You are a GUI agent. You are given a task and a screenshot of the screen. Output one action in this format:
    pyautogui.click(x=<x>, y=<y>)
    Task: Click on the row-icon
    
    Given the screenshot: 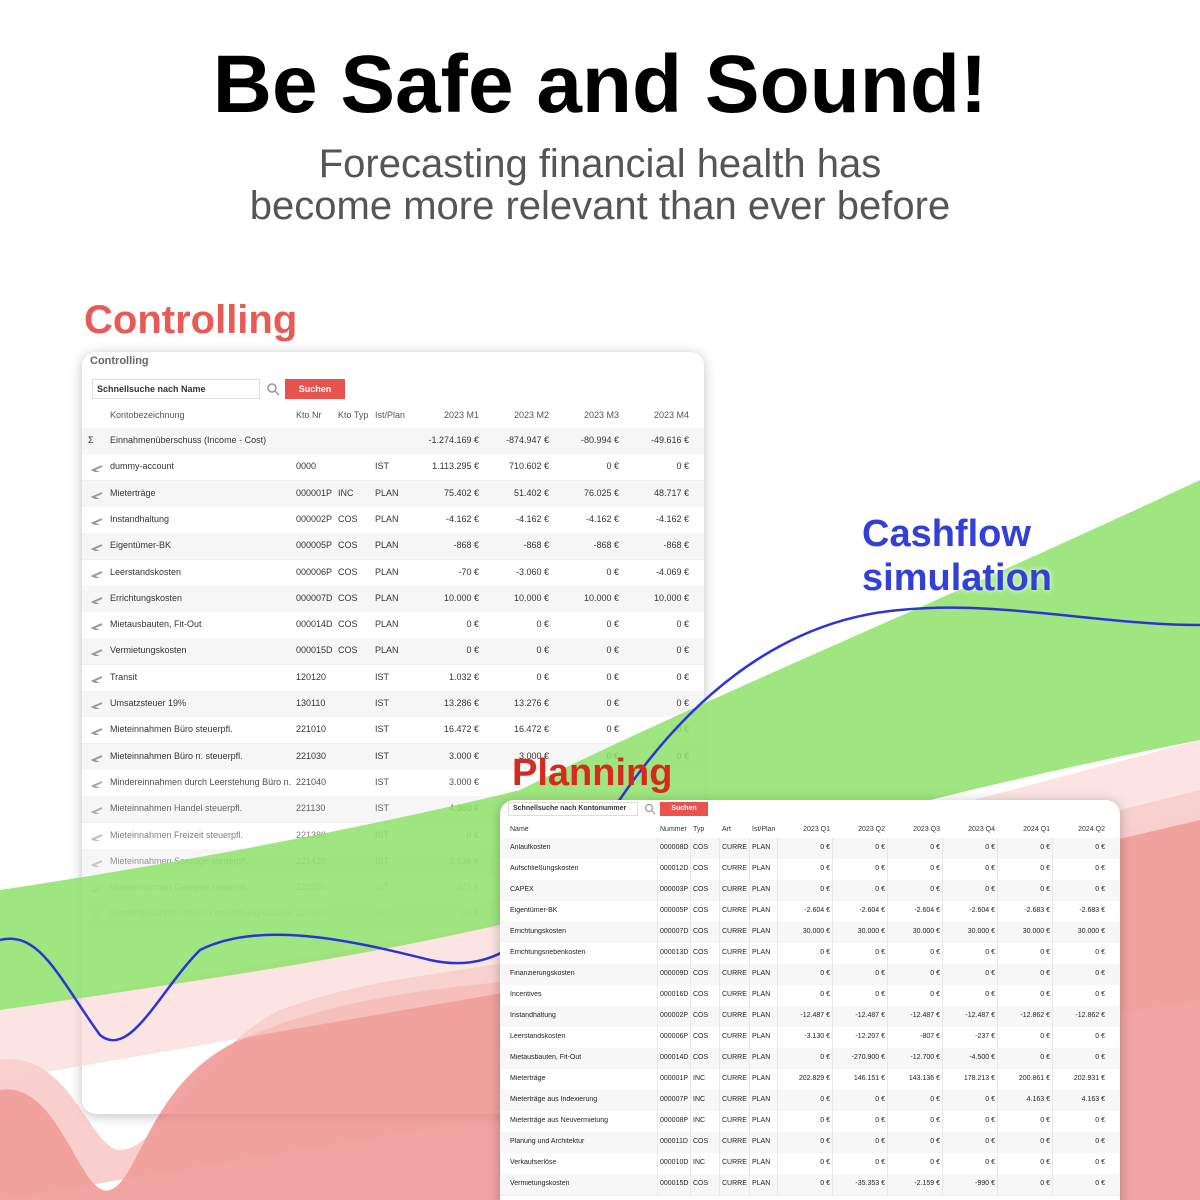 What is the action you would take?
    pyautogui.click(x=97, y=678)
    